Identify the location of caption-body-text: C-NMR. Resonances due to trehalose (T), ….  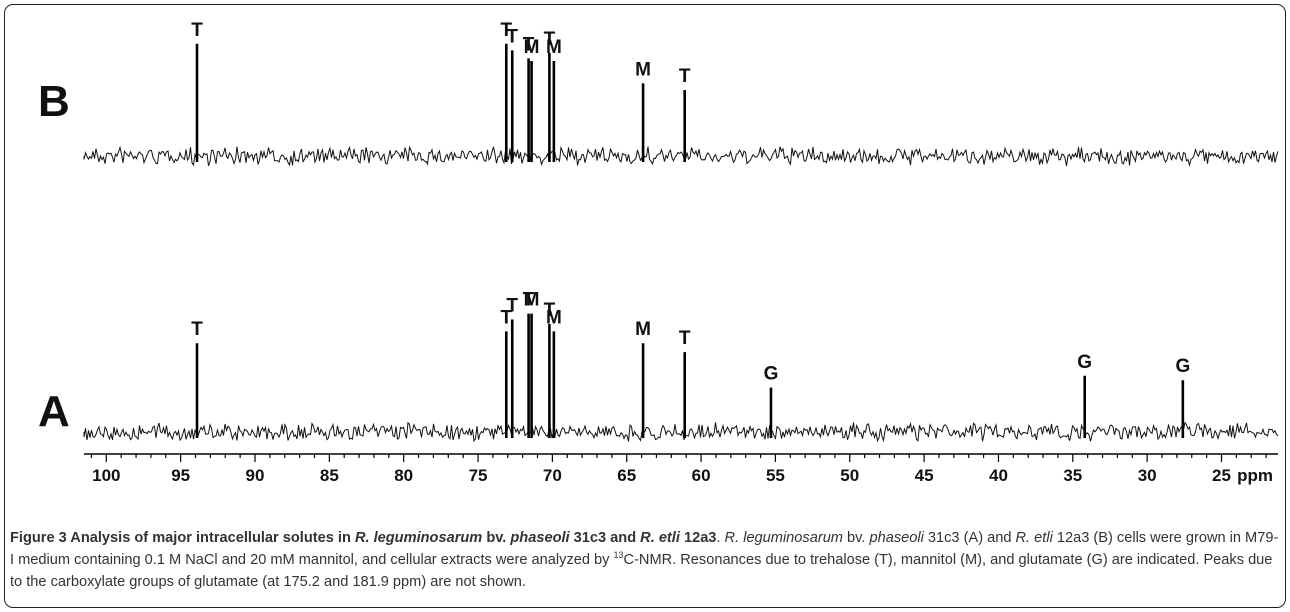
(641, 571).